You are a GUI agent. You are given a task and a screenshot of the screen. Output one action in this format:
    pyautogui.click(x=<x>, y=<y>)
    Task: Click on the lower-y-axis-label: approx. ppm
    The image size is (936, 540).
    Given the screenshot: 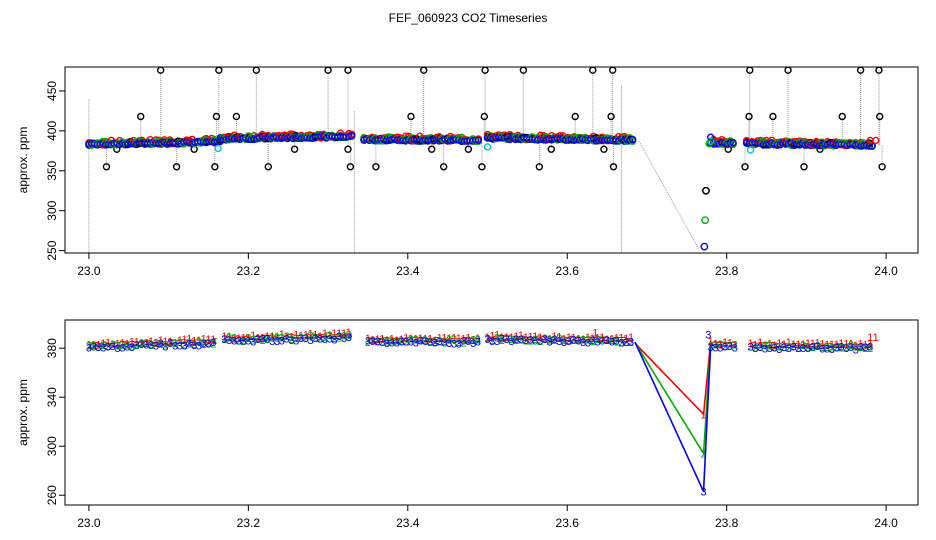 What is the action you would take?
    pyautogui.click(x=23, y=412)
    